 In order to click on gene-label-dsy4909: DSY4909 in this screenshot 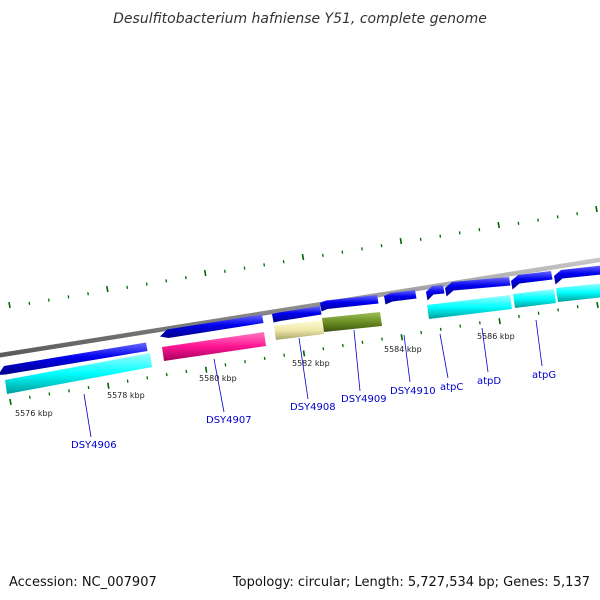, I will do `click(364, 399)`.